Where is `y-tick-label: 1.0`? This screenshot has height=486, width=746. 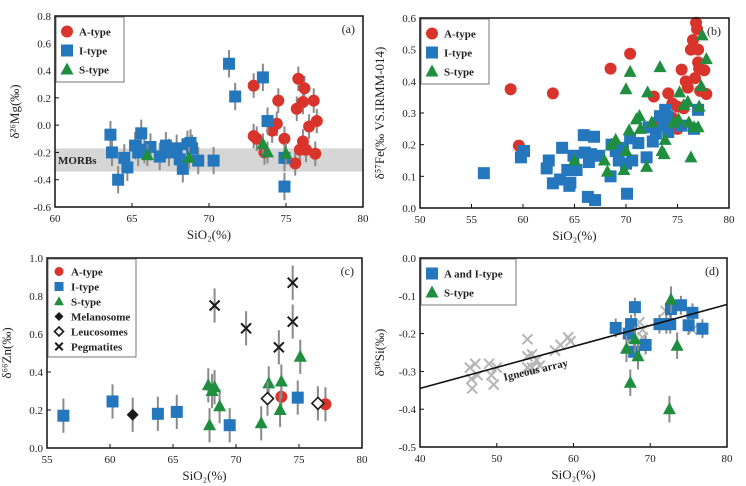
y-tick-label: 1.0 is located at coordinates (36, 259).